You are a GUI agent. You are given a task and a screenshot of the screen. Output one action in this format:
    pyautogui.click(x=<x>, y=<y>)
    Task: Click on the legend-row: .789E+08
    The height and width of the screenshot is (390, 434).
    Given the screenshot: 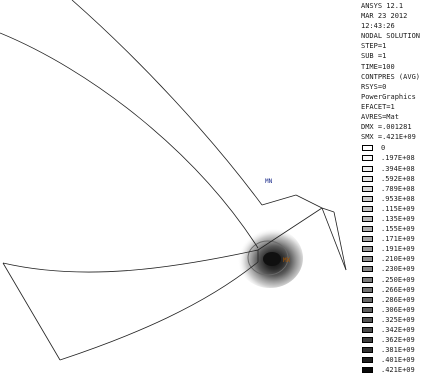 What is the action you would take?
    pyautogui.click(x=397, y=189)
    